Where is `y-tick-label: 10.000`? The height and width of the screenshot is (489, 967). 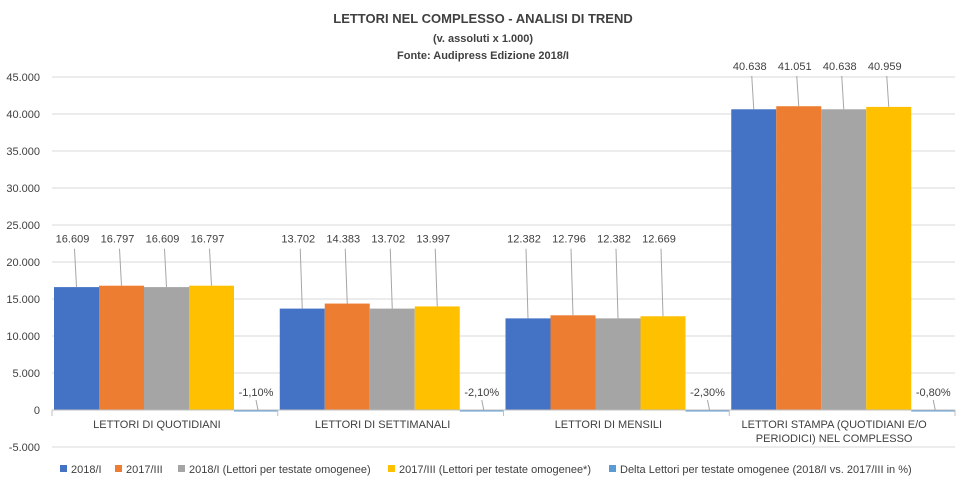 y-tick-label: 10.000 is located at coordinates (23, 337).